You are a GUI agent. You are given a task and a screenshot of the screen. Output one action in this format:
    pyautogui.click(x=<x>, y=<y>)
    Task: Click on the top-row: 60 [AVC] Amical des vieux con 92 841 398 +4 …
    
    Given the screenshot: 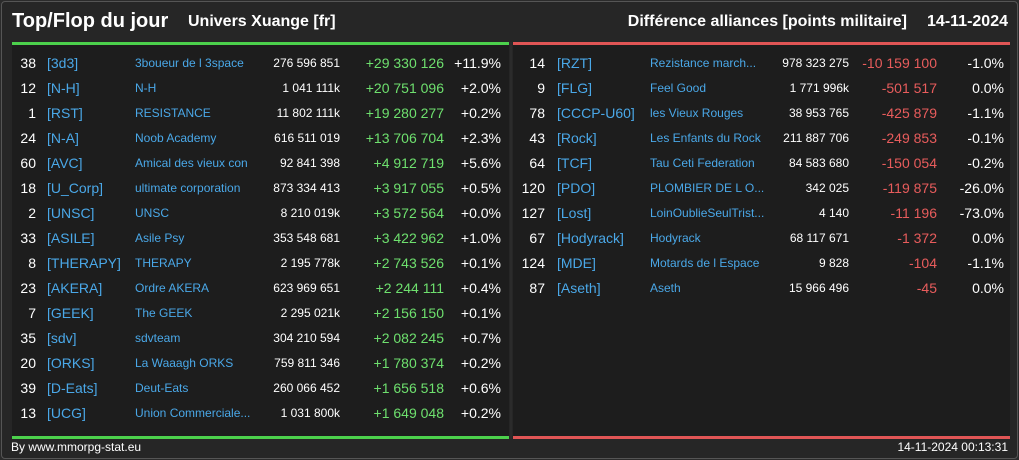 What is the action you would take?
    pyautogui.click(x=260, y=163)
    